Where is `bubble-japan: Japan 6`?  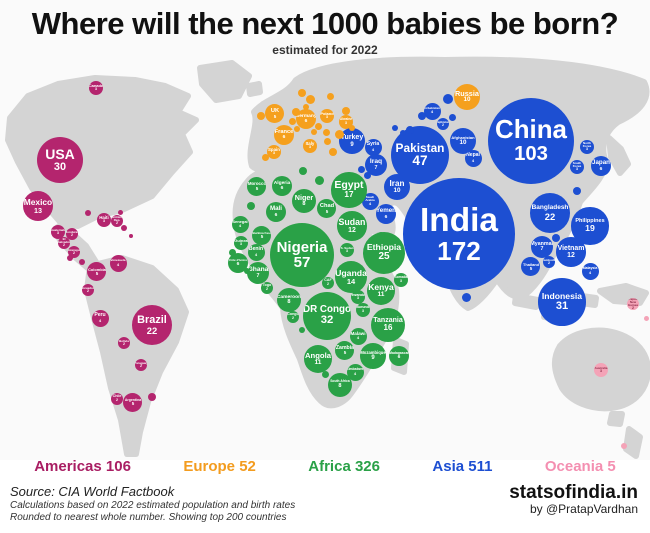
bubble-japan: Japan 6 is located at coordinates (601, 166).